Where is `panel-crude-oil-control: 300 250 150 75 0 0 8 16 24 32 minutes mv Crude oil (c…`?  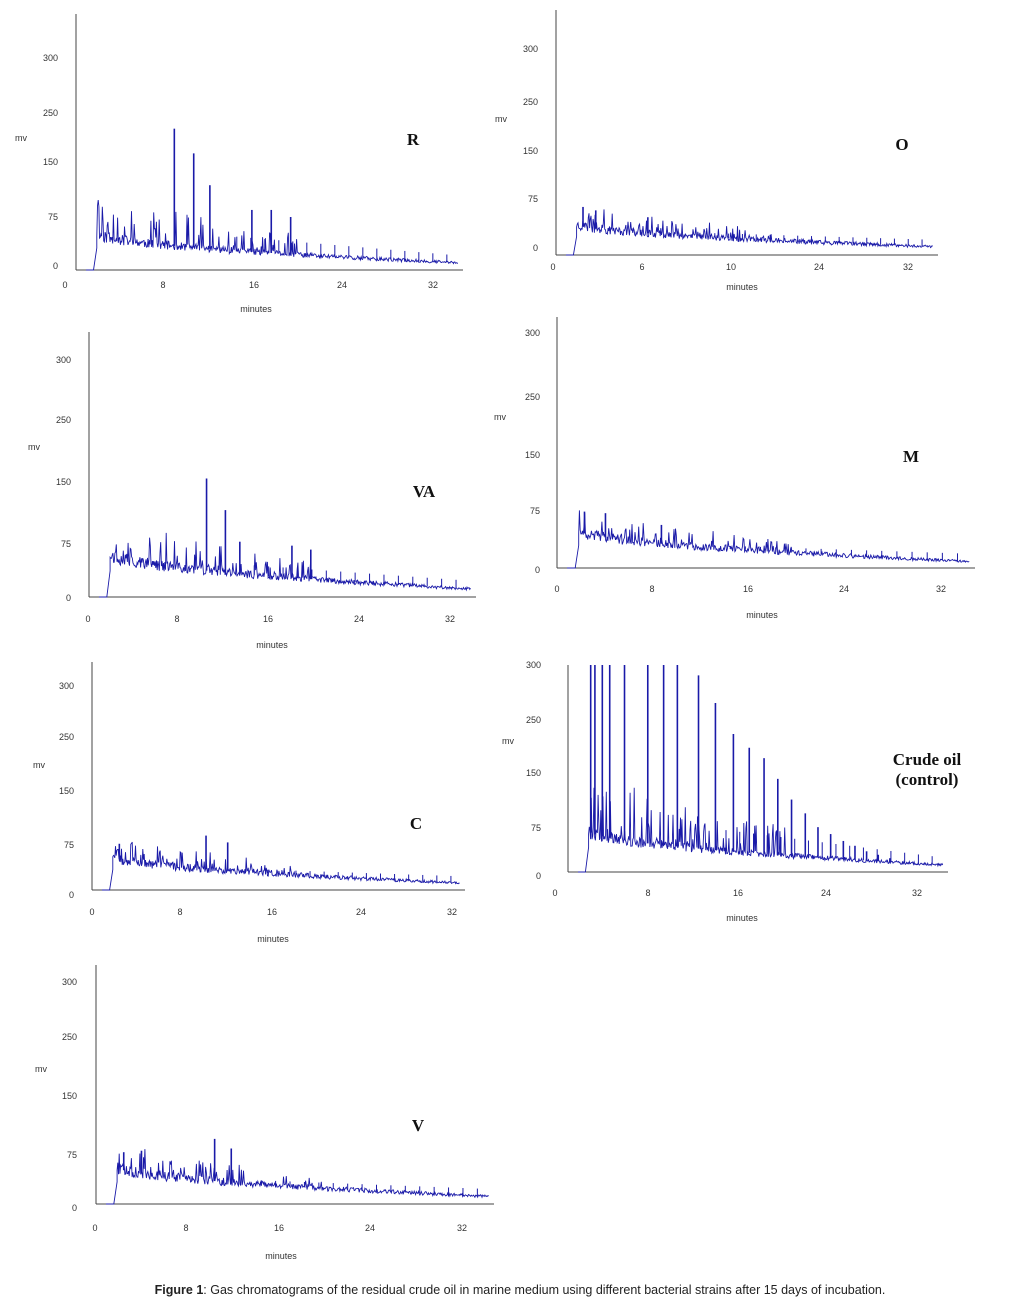 panel-crude-oil-control: 300 250 150 75 0 0 8 16 24 32 minutes mv Crude oil (c… is located at coordinates (732, 791).